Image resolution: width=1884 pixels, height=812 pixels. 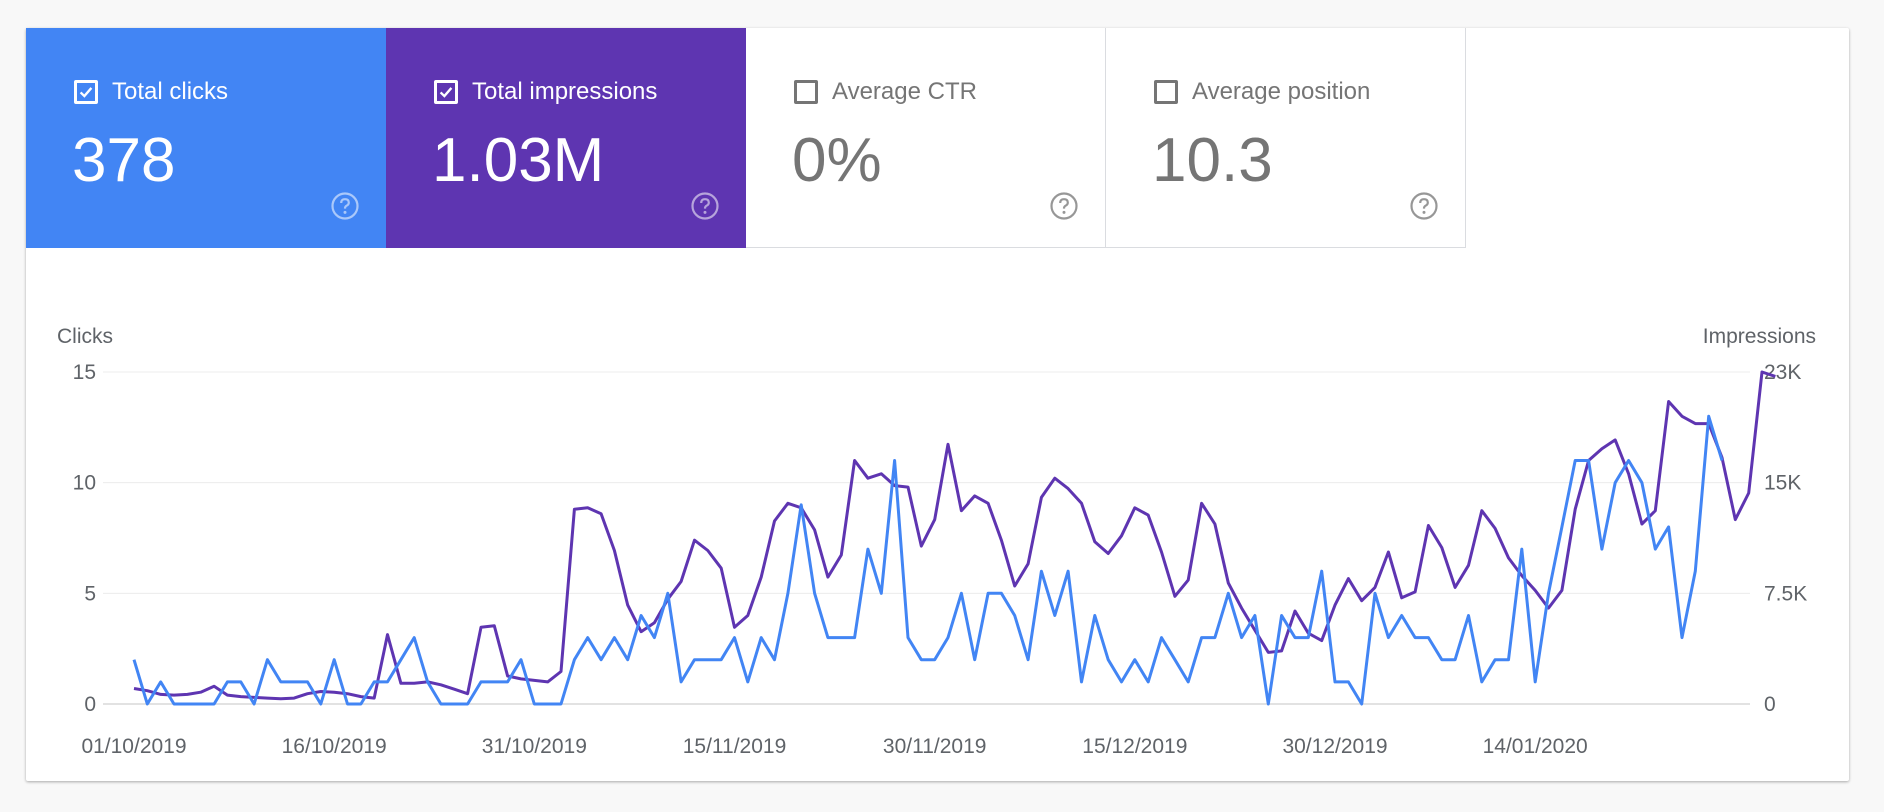 What do you see at coordinates (206, 138) in the screenshot?
I see `metric-total-clicks: Total clicks 378` at bounding box center [206, 138].